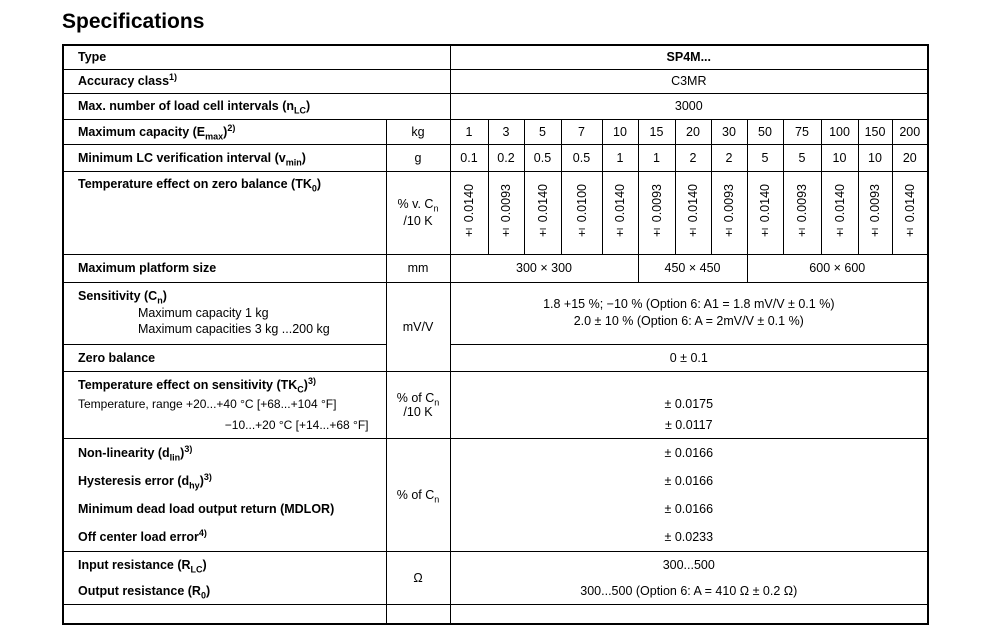 Image resolution: width=994 pixels, height=625 pixels. Describe the element at coordinates (224, 212) in the screenshot. I see `tk0-label: Temperature effect on zero balance (TK0)` at that location.